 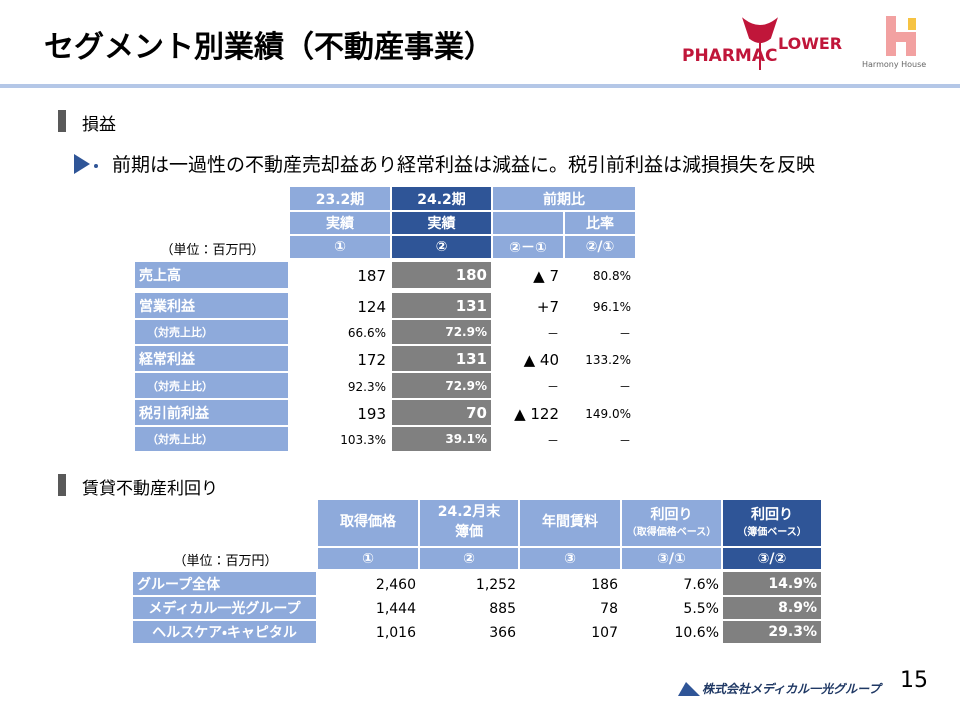 I want to click on header-cell: 24.2月末 簿価, so click(x=470, y=524).